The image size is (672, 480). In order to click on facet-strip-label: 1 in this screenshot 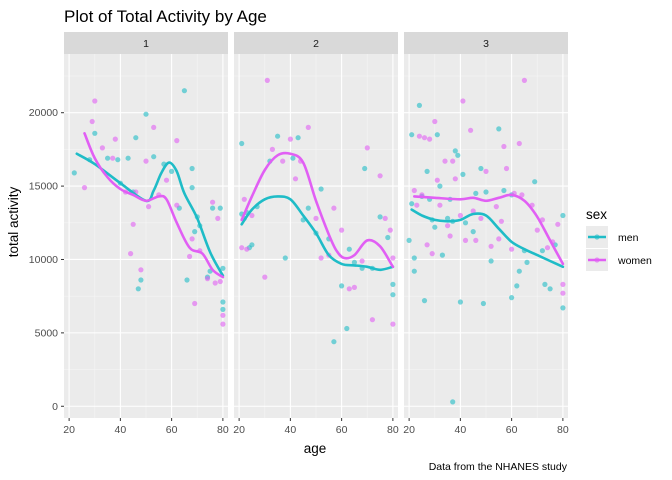, I will do `click(146, 44)`.